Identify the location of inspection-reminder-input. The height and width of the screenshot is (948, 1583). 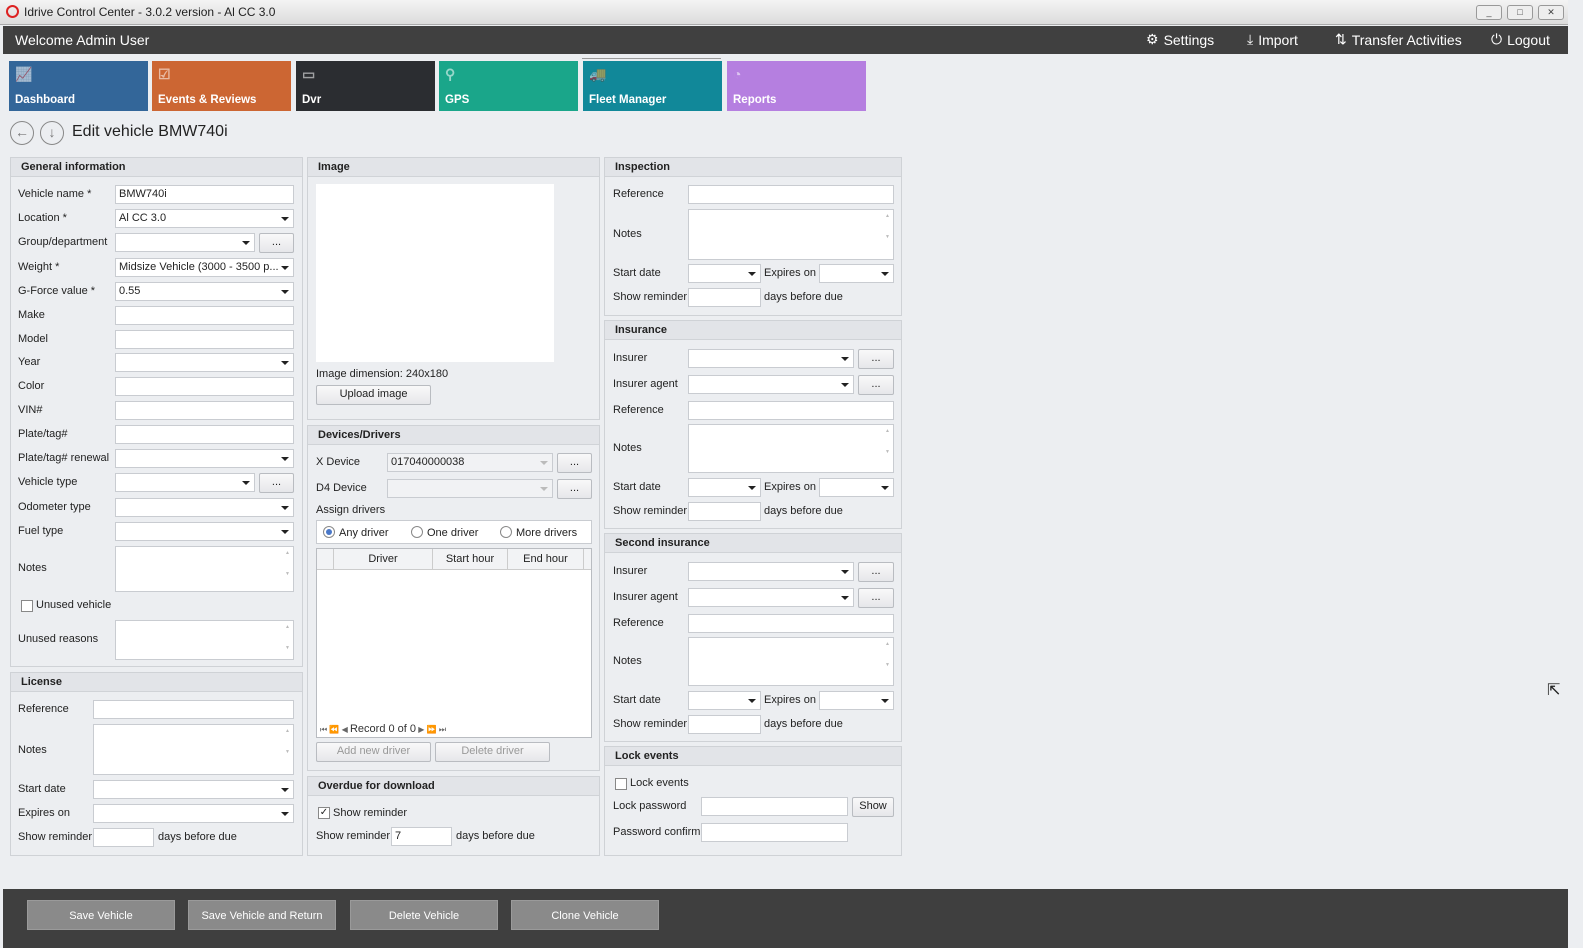
(724, 297).